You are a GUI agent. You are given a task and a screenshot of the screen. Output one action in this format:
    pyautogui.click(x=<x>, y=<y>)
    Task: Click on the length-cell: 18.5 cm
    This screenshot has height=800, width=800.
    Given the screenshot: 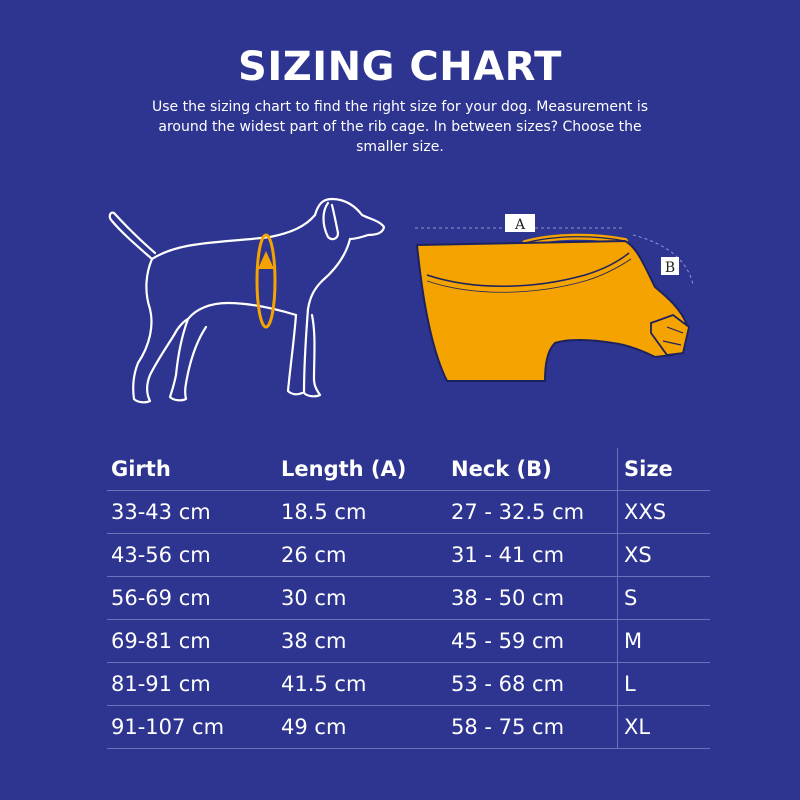 What is the action you would take?
    pyautogui.click(x=362, y=512)
    